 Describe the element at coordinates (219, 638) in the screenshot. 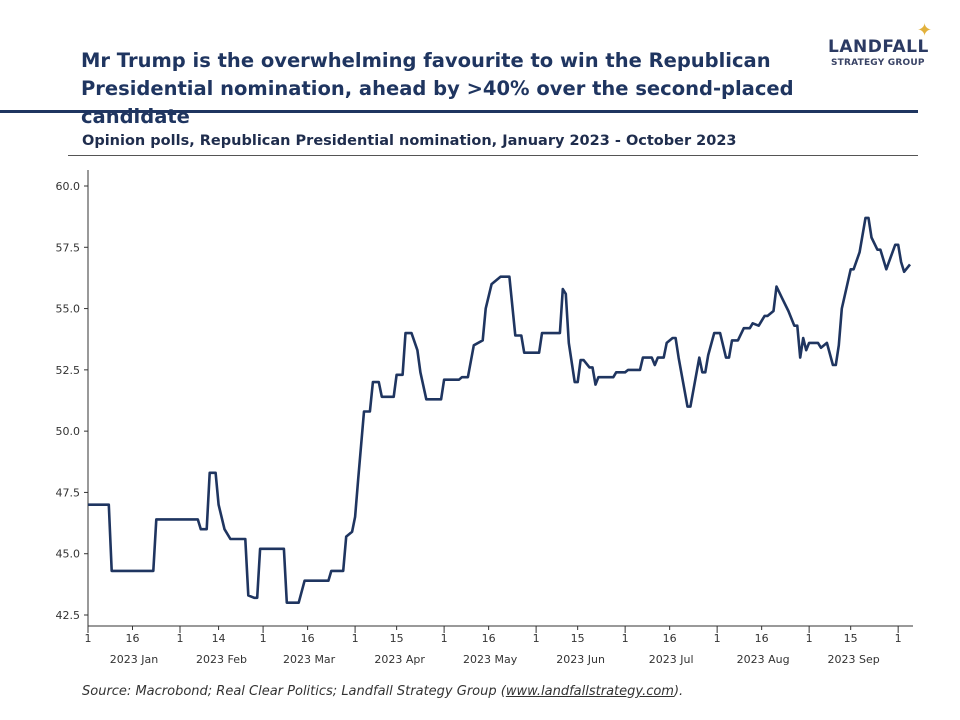

I see `x-tick-label: 14` at that location.